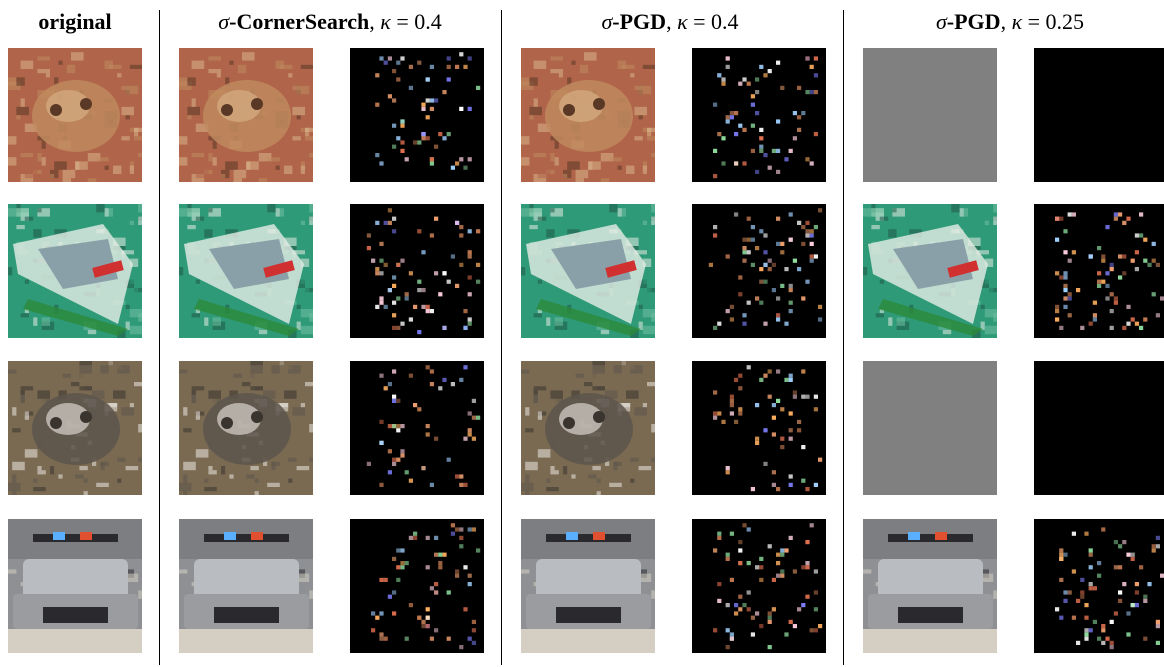 Image resolution: width=1164 pixels, height=667 pixels. What do you see at coordinates (75, 21) in the screenshot?
I see `header-original: original` at bounding box center [75, 21].